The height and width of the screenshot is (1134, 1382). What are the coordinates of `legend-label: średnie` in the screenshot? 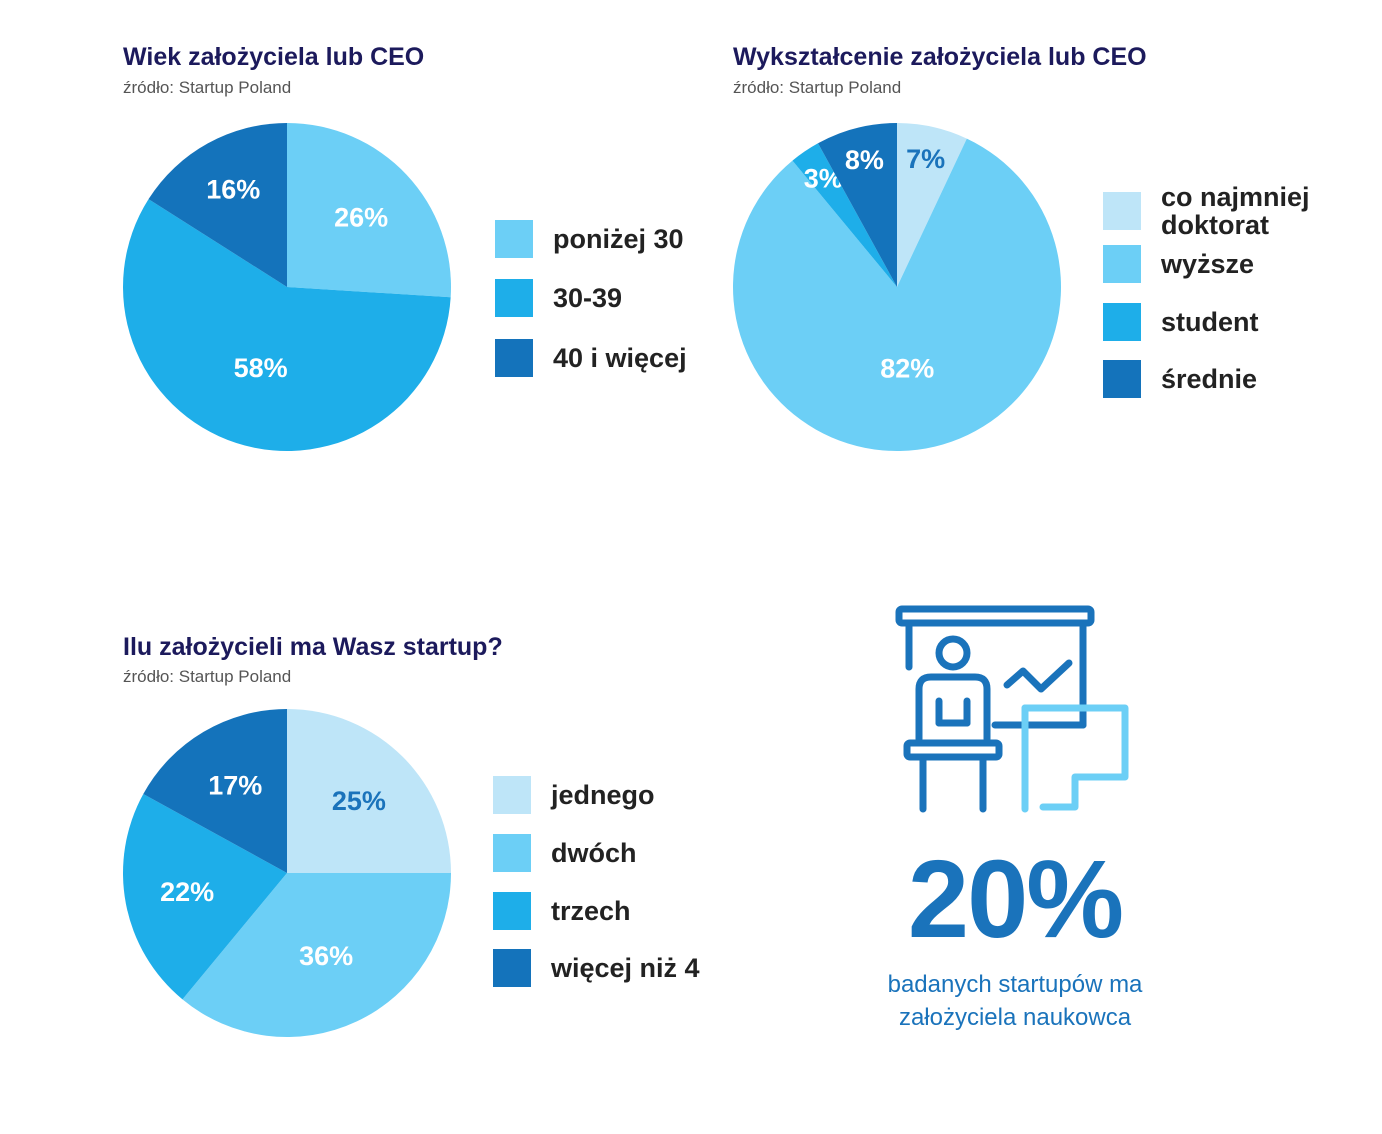 It's located at (1209, 379).